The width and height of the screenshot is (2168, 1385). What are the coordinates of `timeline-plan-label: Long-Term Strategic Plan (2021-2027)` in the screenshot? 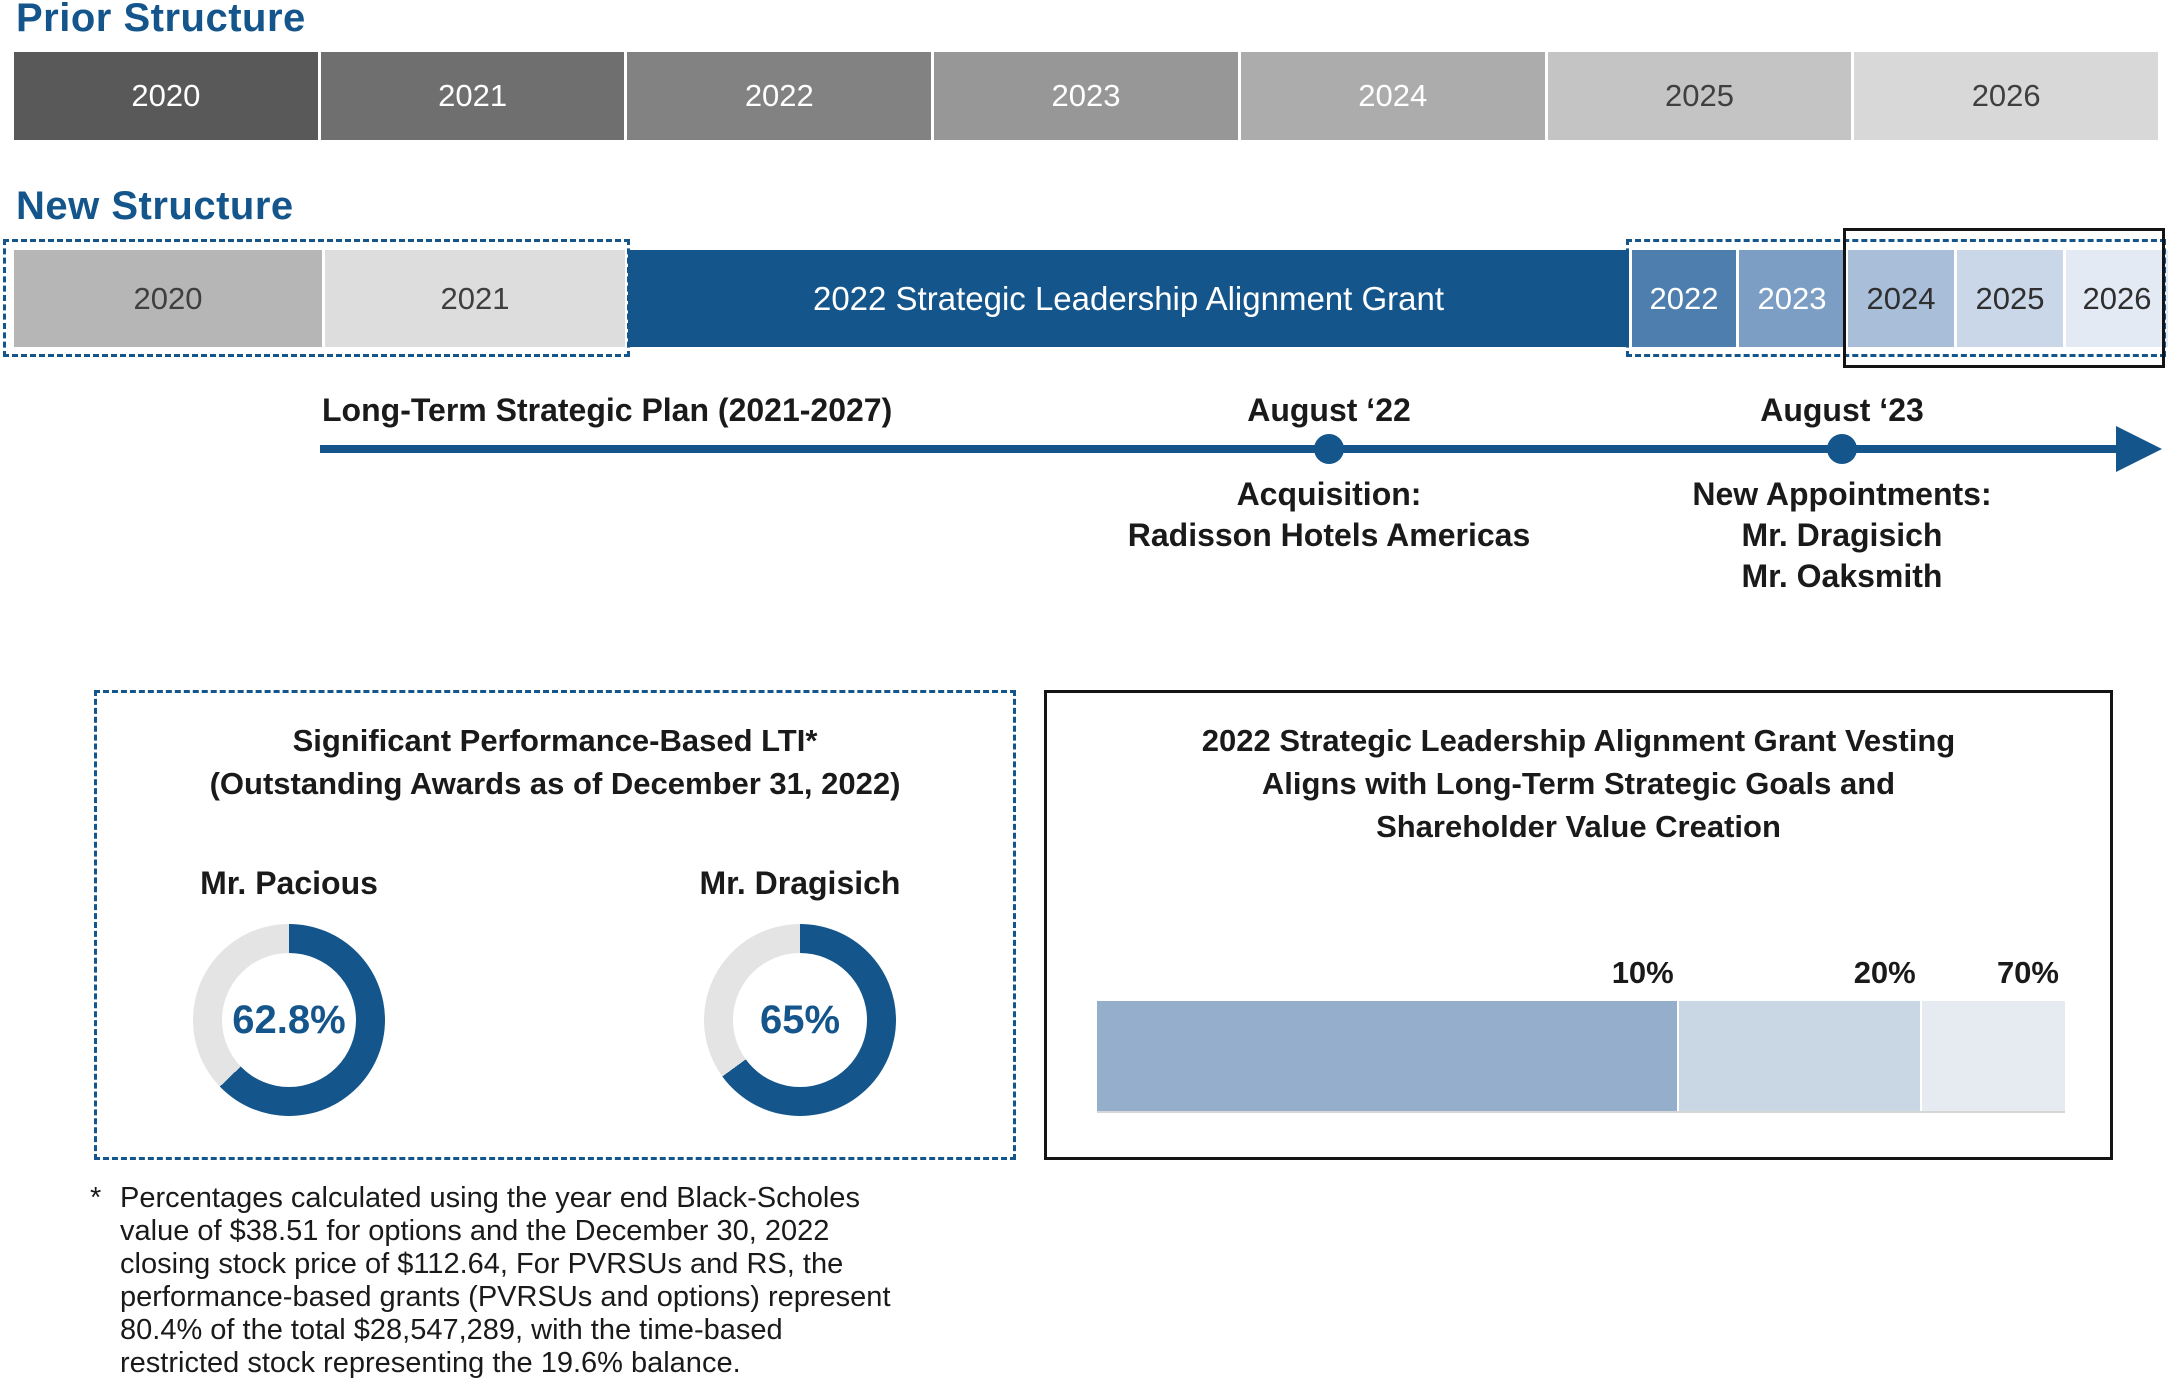 It's located at (607, 410).